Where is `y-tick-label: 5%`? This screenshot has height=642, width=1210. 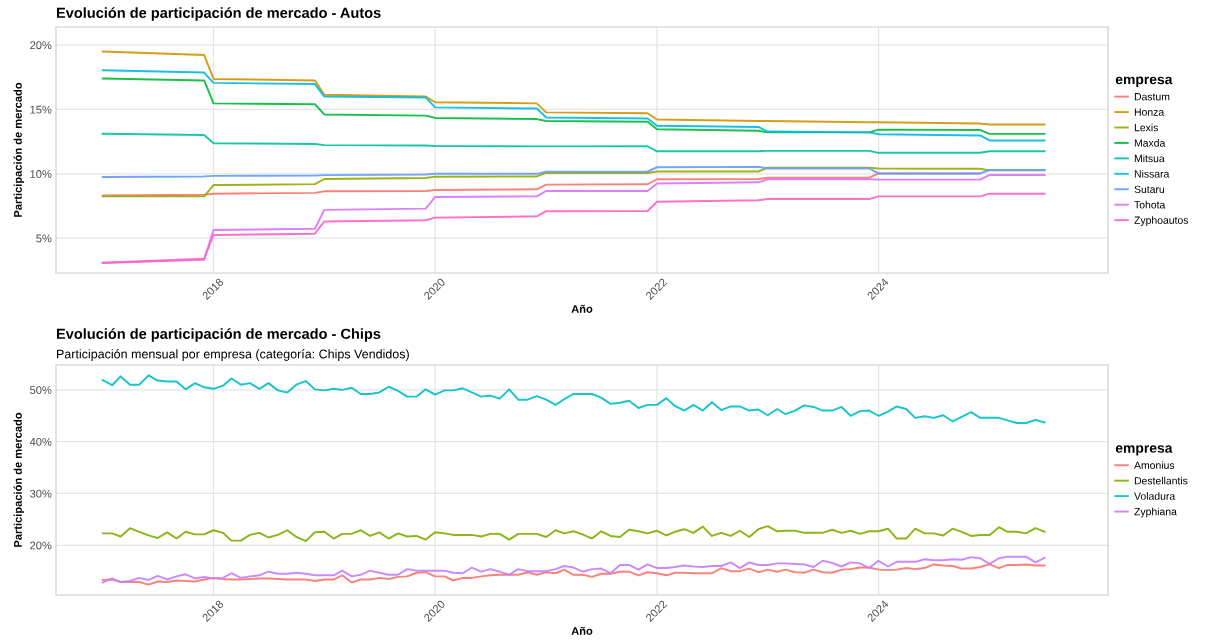 y-tick-label: 5% is located at coordinates (44, 238).